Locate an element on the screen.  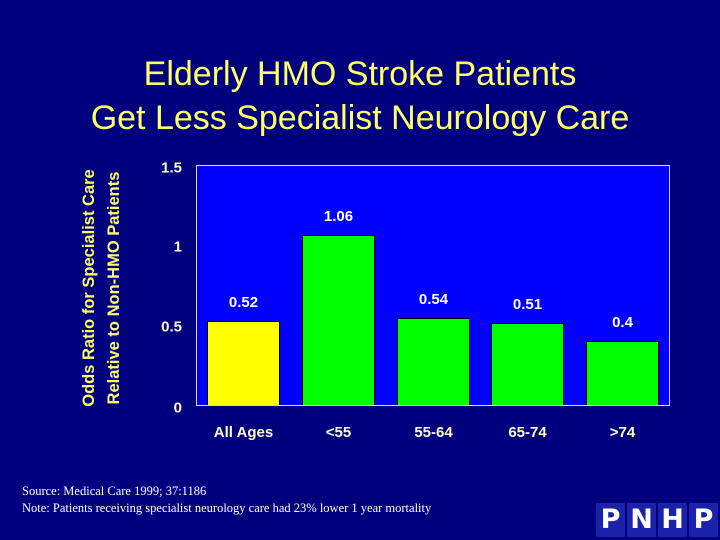
logo-letter: H is located at coordinates (672, 520).